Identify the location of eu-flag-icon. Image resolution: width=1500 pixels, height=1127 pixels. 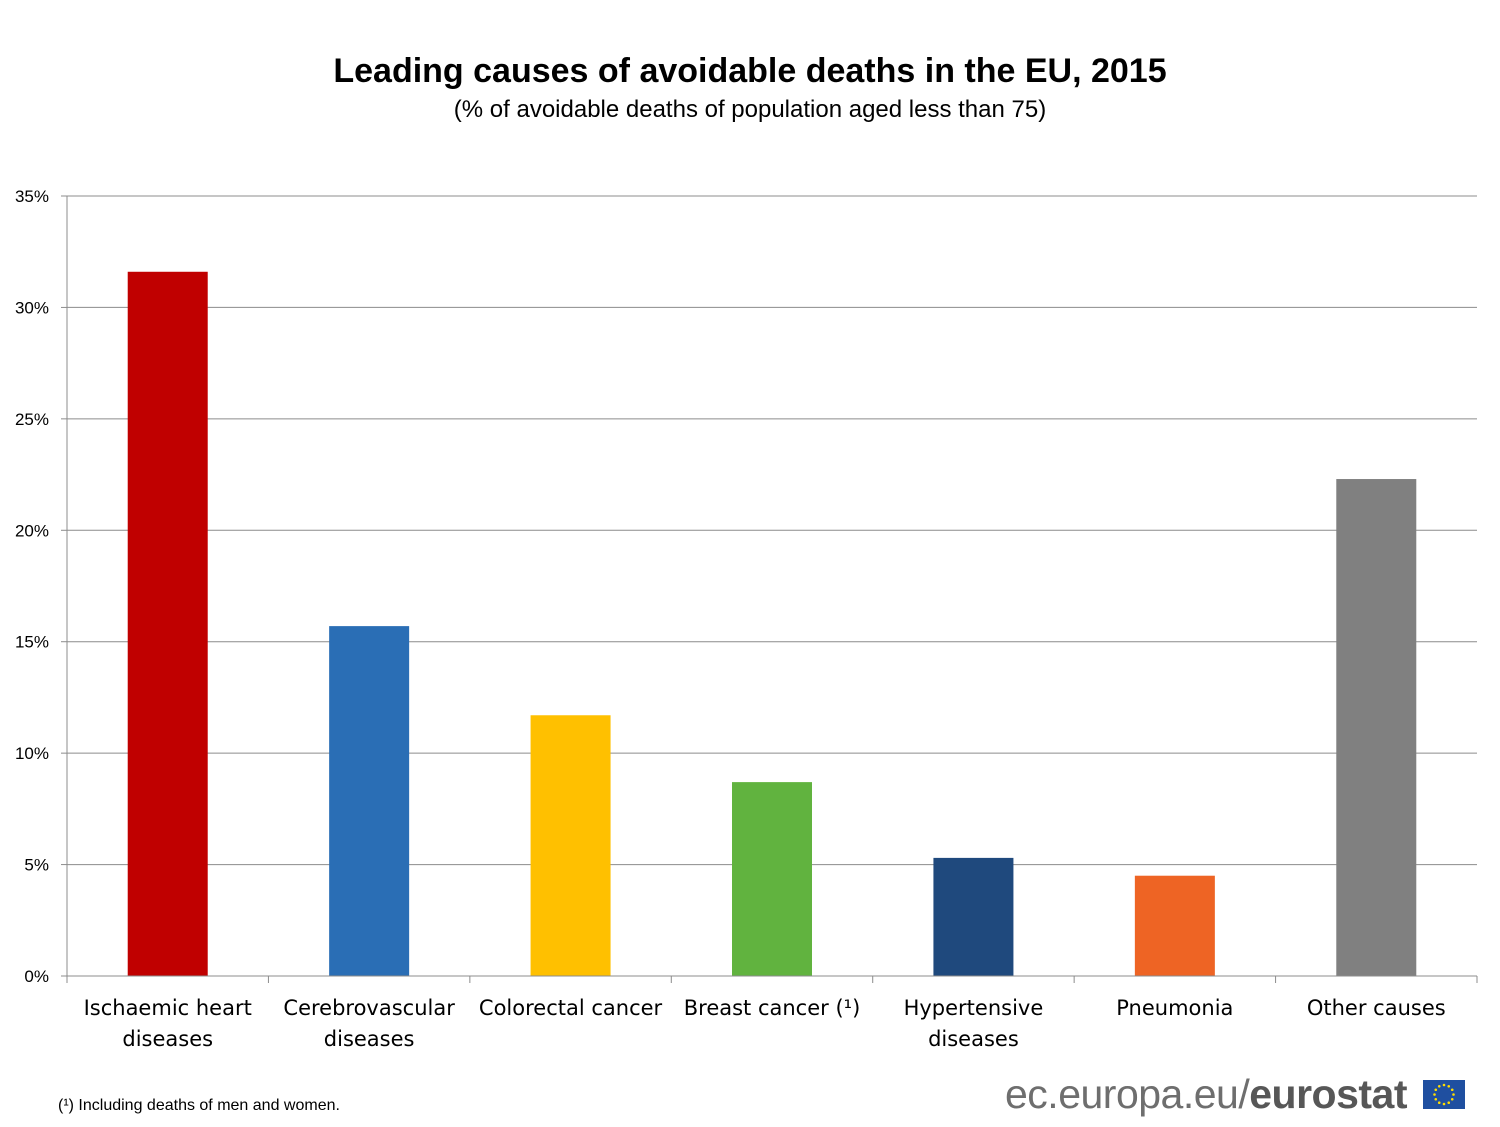
(1444, 1094).